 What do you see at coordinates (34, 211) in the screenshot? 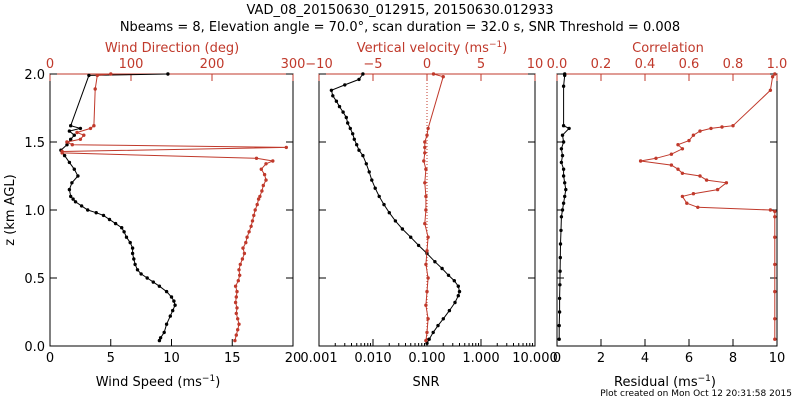
I see `y-tick-label: 1.0` at bounding box center [34, 211].